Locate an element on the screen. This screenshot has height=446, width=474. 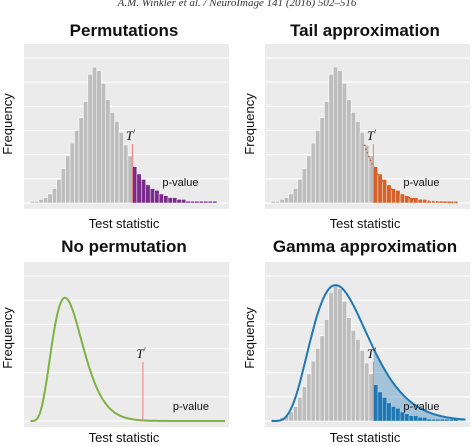
panel-title: Permutations is located at coordinates (124, 30).